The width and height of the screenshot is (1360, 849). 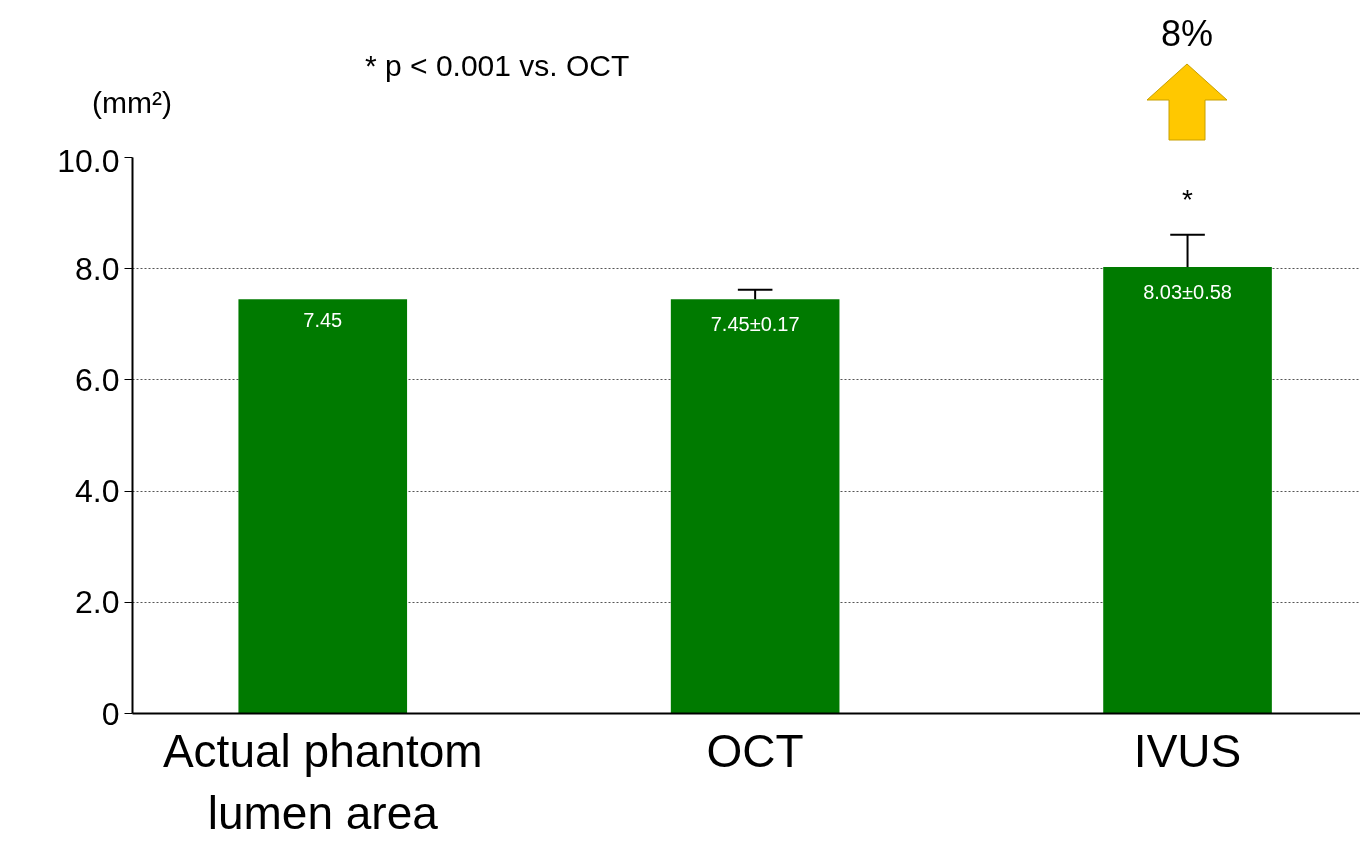 What do you see at coordinates (322, 781) in the screenshot?
I see `x-tick-label: Actual phantom lumen area` at bounding box center [322, 781].